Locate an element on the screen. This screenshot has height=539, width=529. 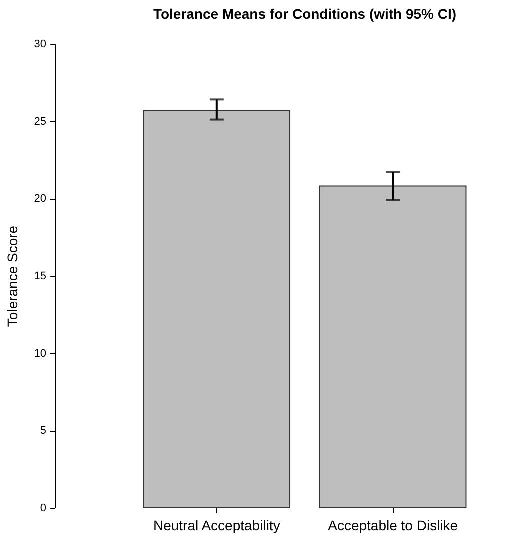
y-tick-label: 0 is located at coordinates (43, 508).